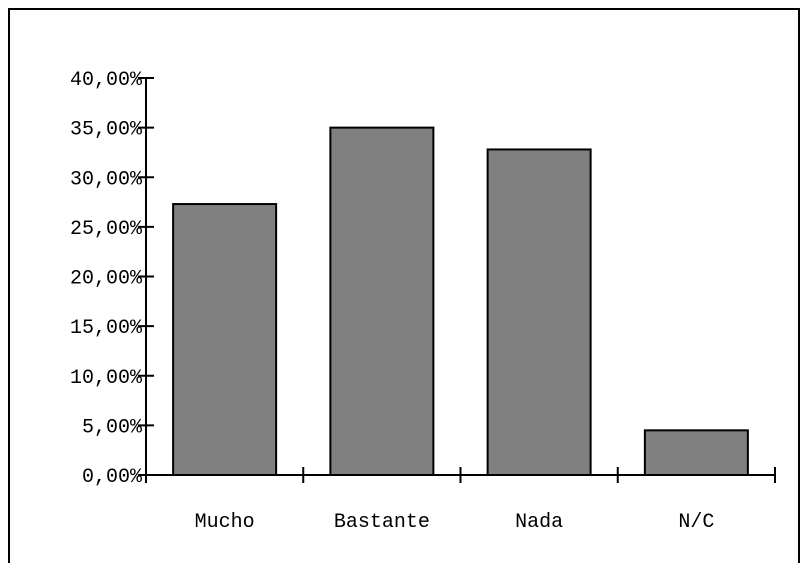  Describe the element at coordinates (539, 522) in the screenshot. I see `category-label: Nada` at that location.